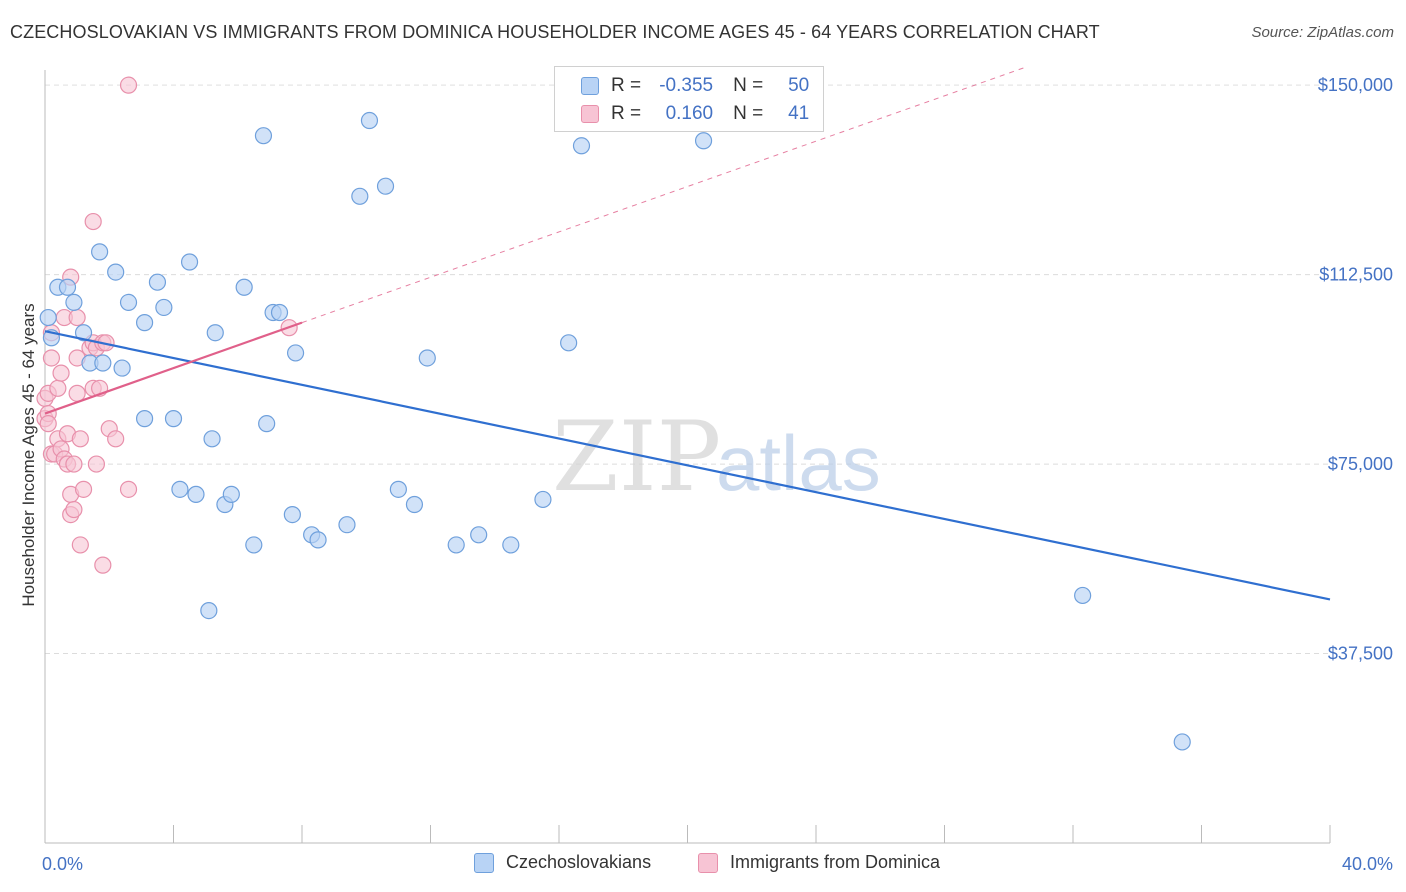 This screenshot has height=892, width=1406. I want to click on legend-item-dominica: Immigrants from Dominica, so click(819, 862).